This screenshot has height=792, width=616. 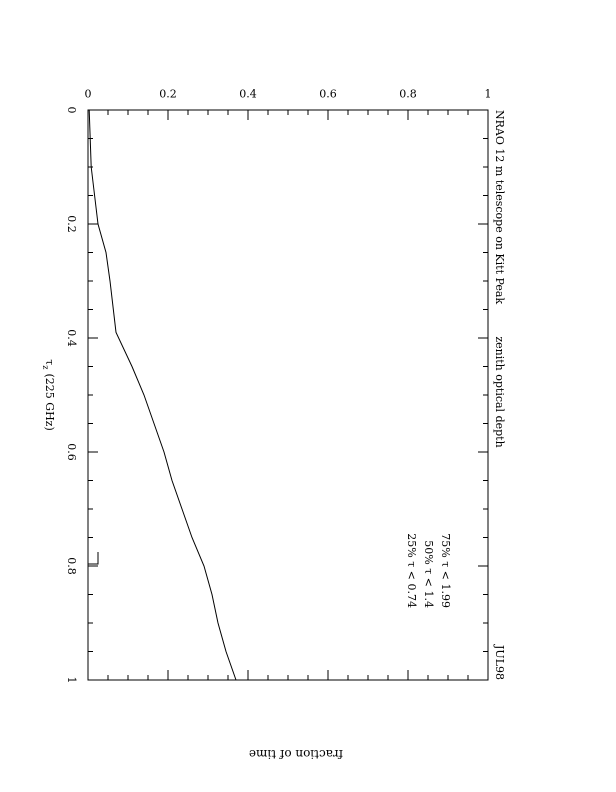 What do you see at coordinates (71, 566) in the screenshot?
I see `x-tick-label: 0.8` at bounding box center [71, 566].